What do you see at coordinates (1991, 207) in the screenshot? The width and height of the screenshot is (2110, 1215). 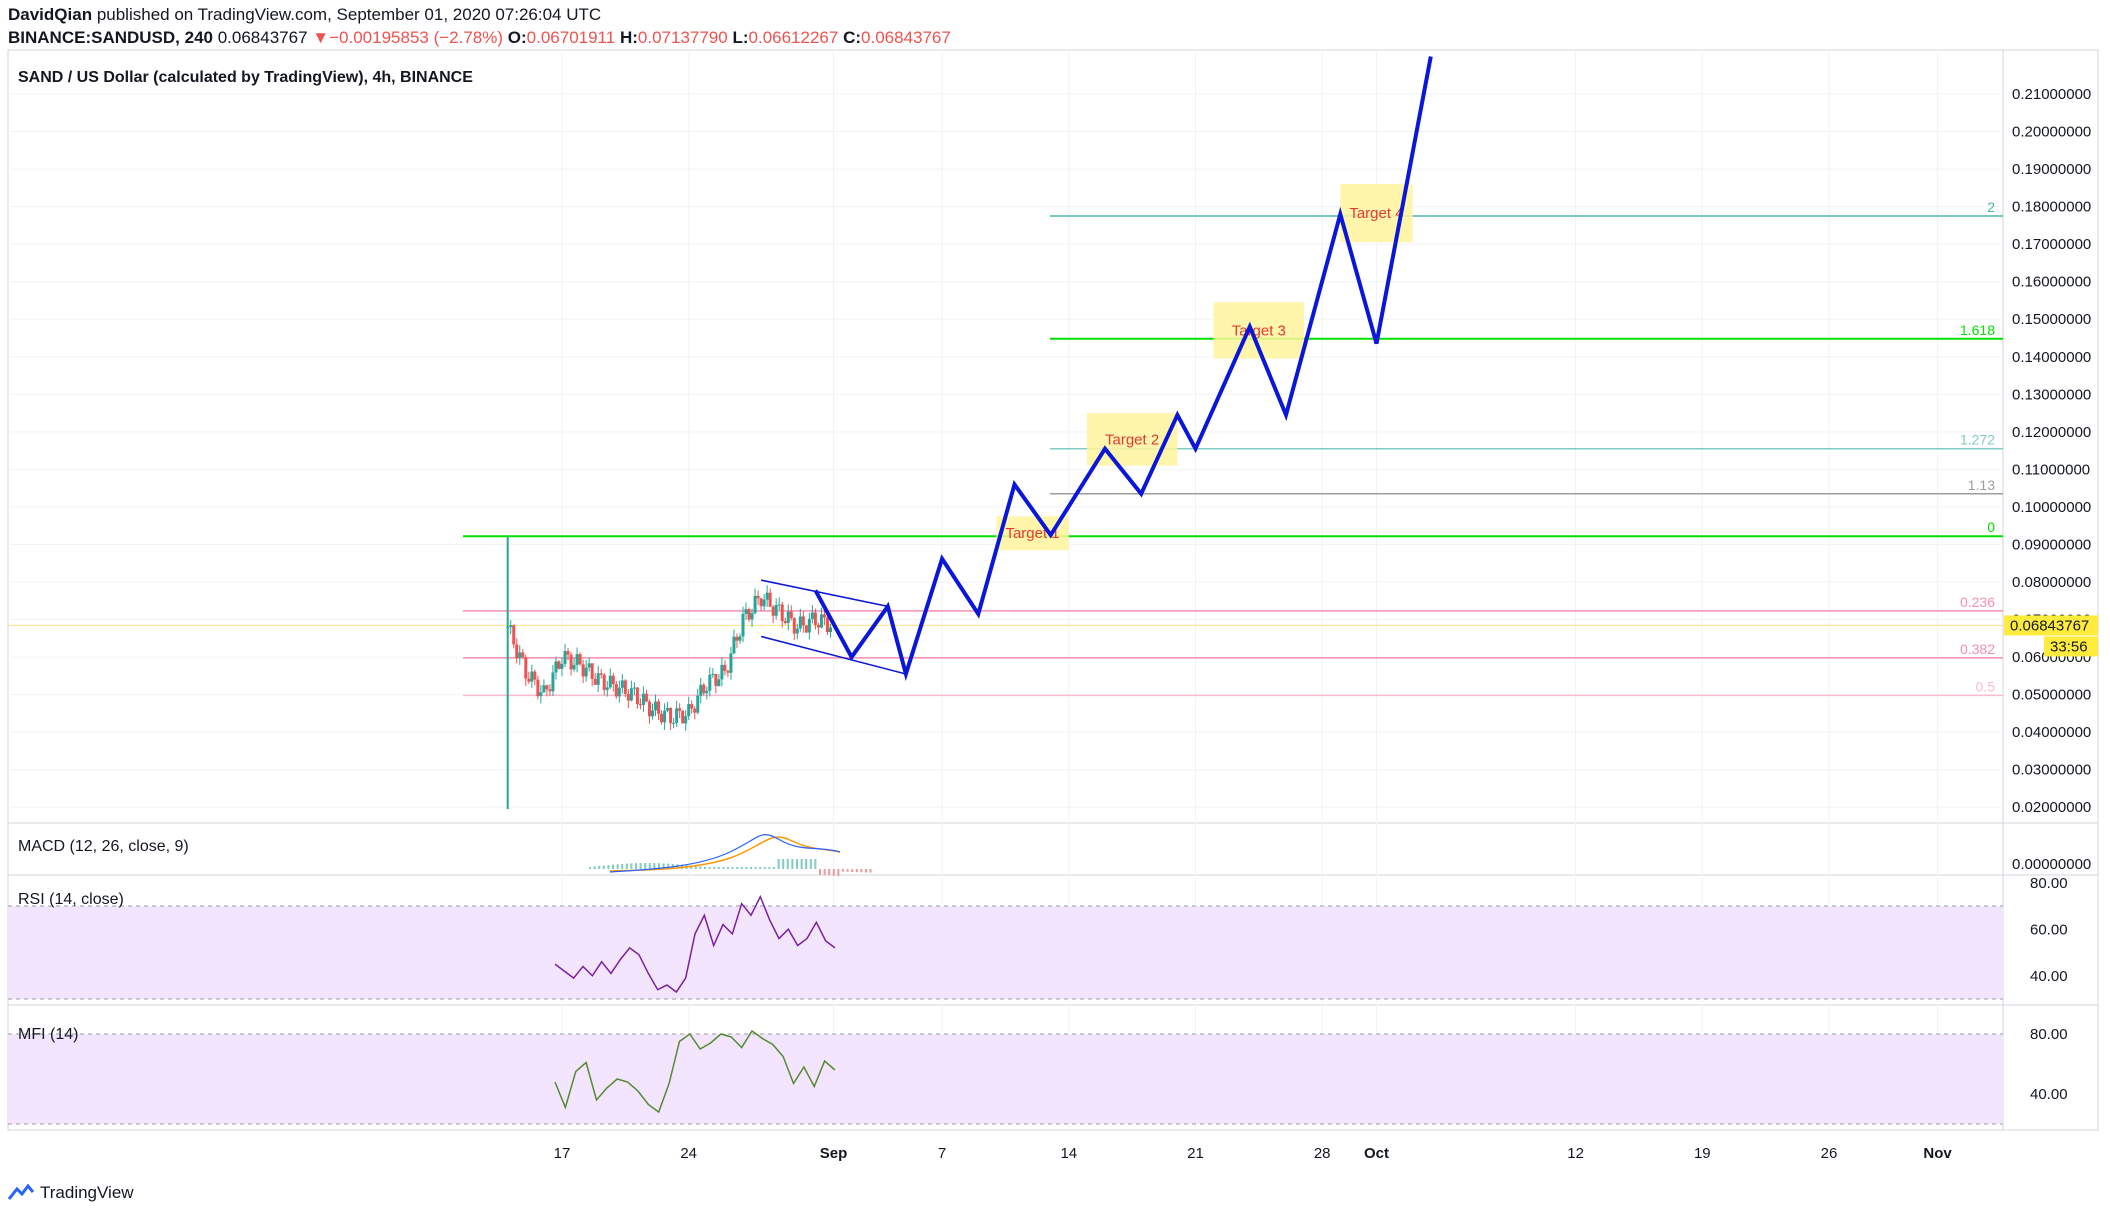 I see `fib-level-label: 2` at bounding box center [1991, 207].